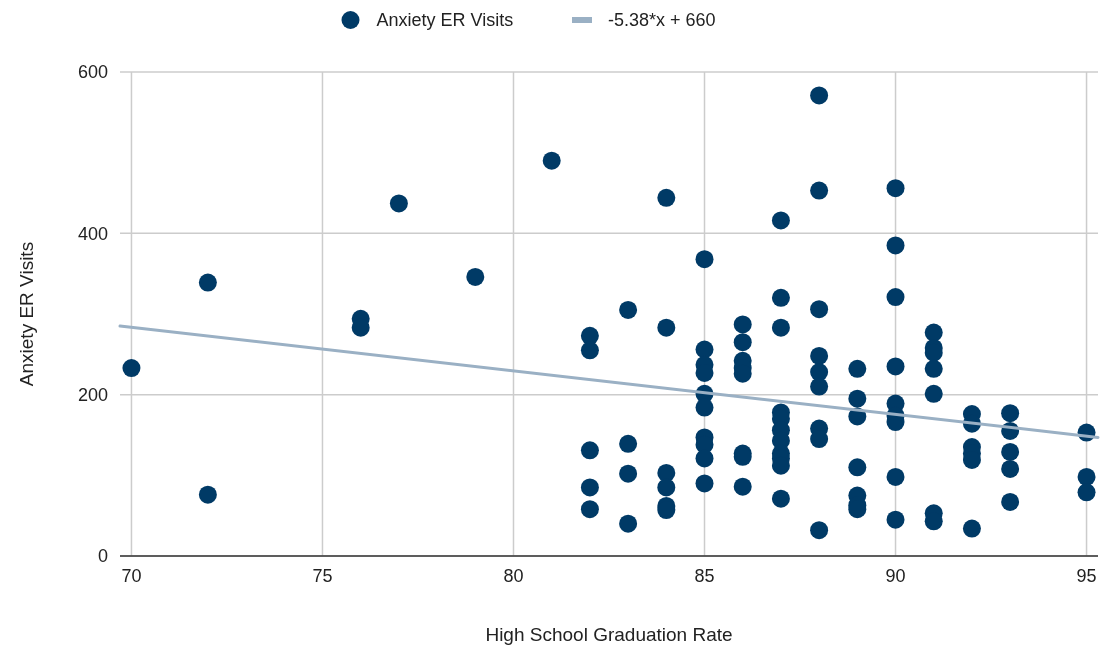  Describe the element at coordinates (895, 576) in the screenshot. I see `x-tick-label: 90` at that location.